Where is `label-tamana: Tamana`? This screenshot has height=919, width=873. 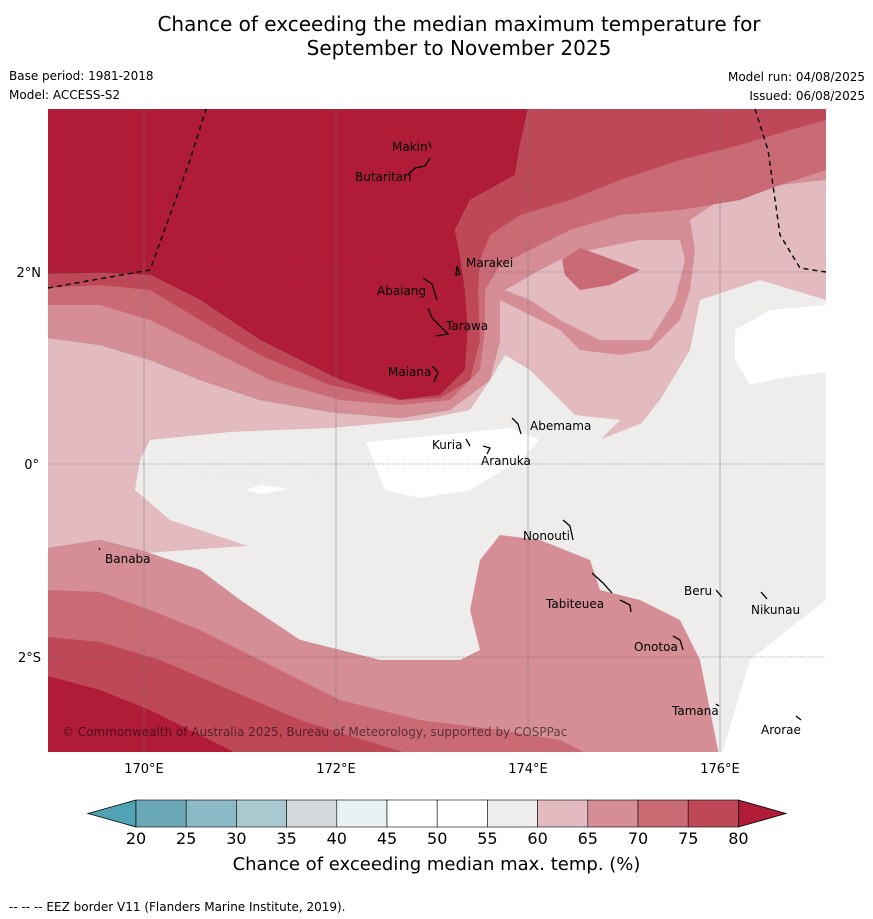
label-tamana: Tamana is located at coordinates (695, 711).